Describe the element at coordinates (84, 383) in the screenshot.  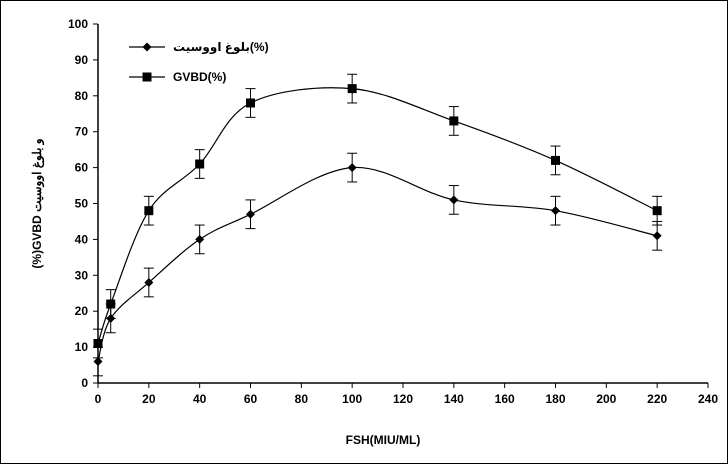
I see `y-tick-label: 0` at that location.